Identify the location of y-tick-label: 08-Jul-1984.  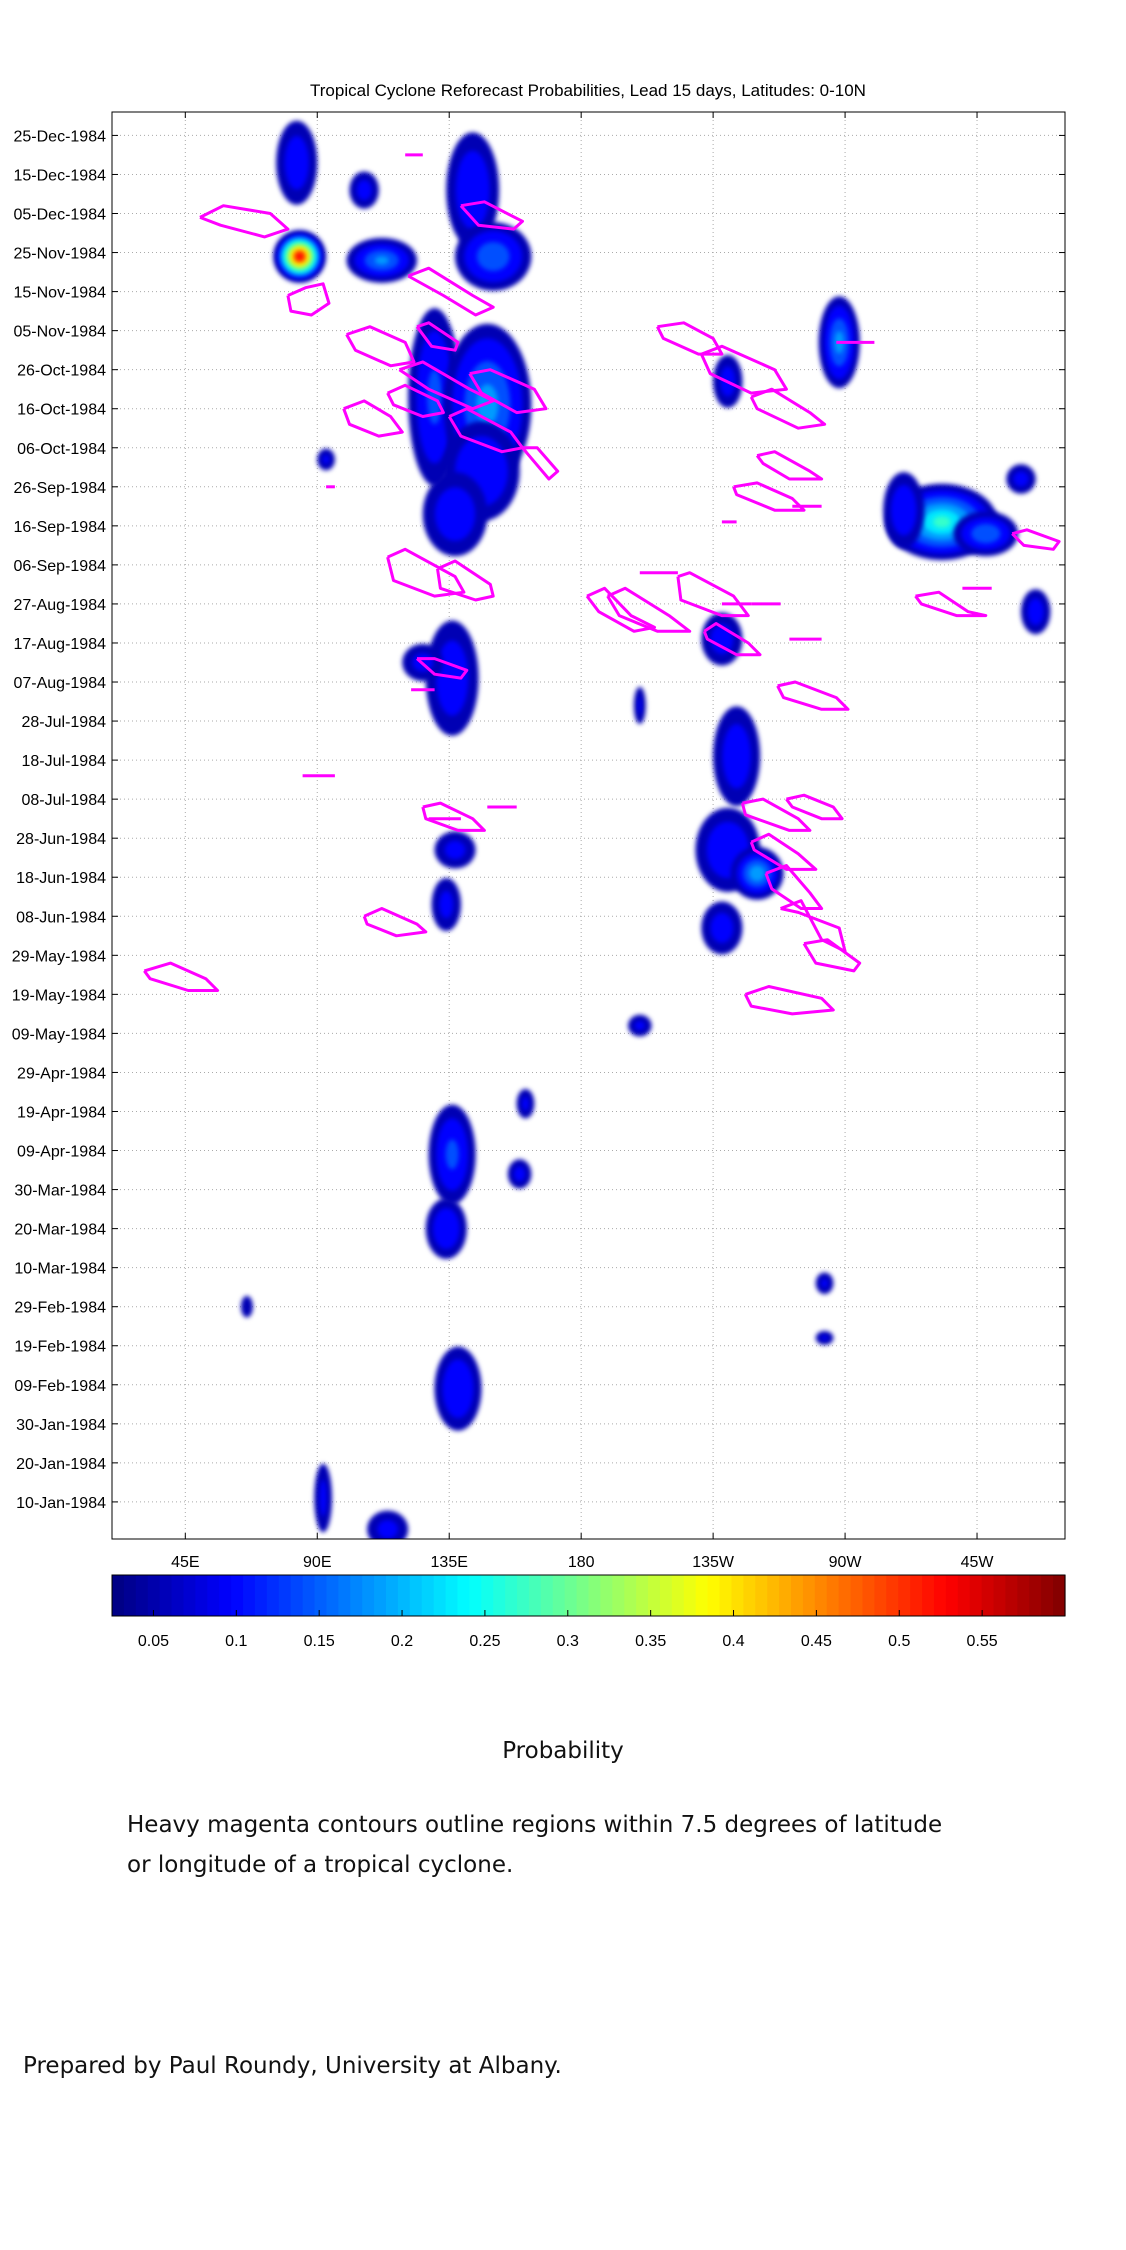
(64, 800).